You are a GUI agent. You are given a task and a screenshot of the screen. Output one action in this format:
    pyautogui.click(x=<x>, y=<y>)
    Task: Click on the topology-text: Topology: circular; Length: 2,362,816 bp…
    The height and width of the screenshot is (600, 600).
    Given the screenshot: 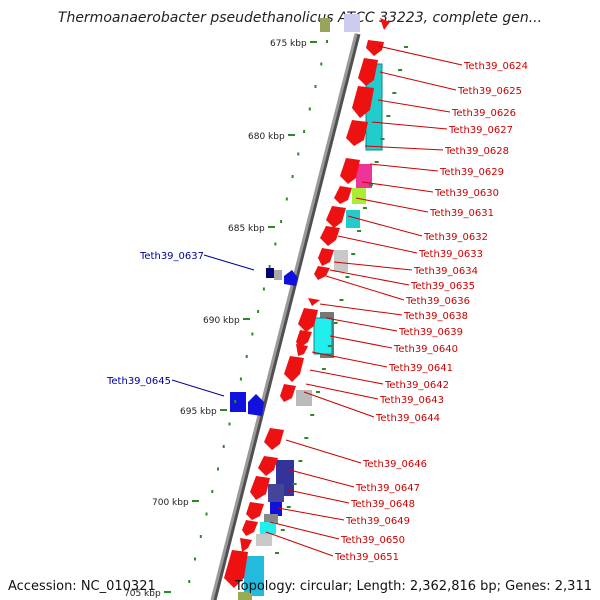 What is the action you would take?
    pyautogui.click(x=413, y=586)
    